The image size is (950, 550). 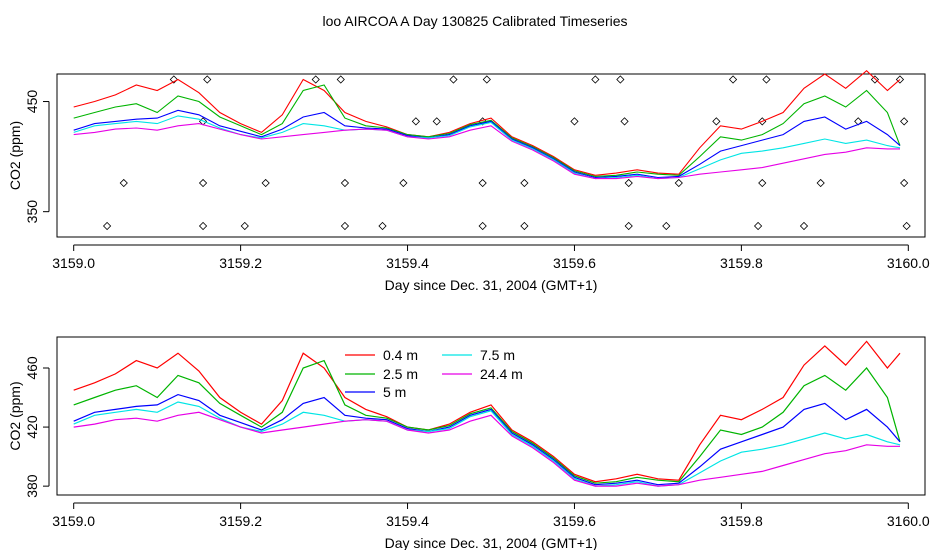 I want to click on y-tick-label: 350, so click(x=32, y=212).